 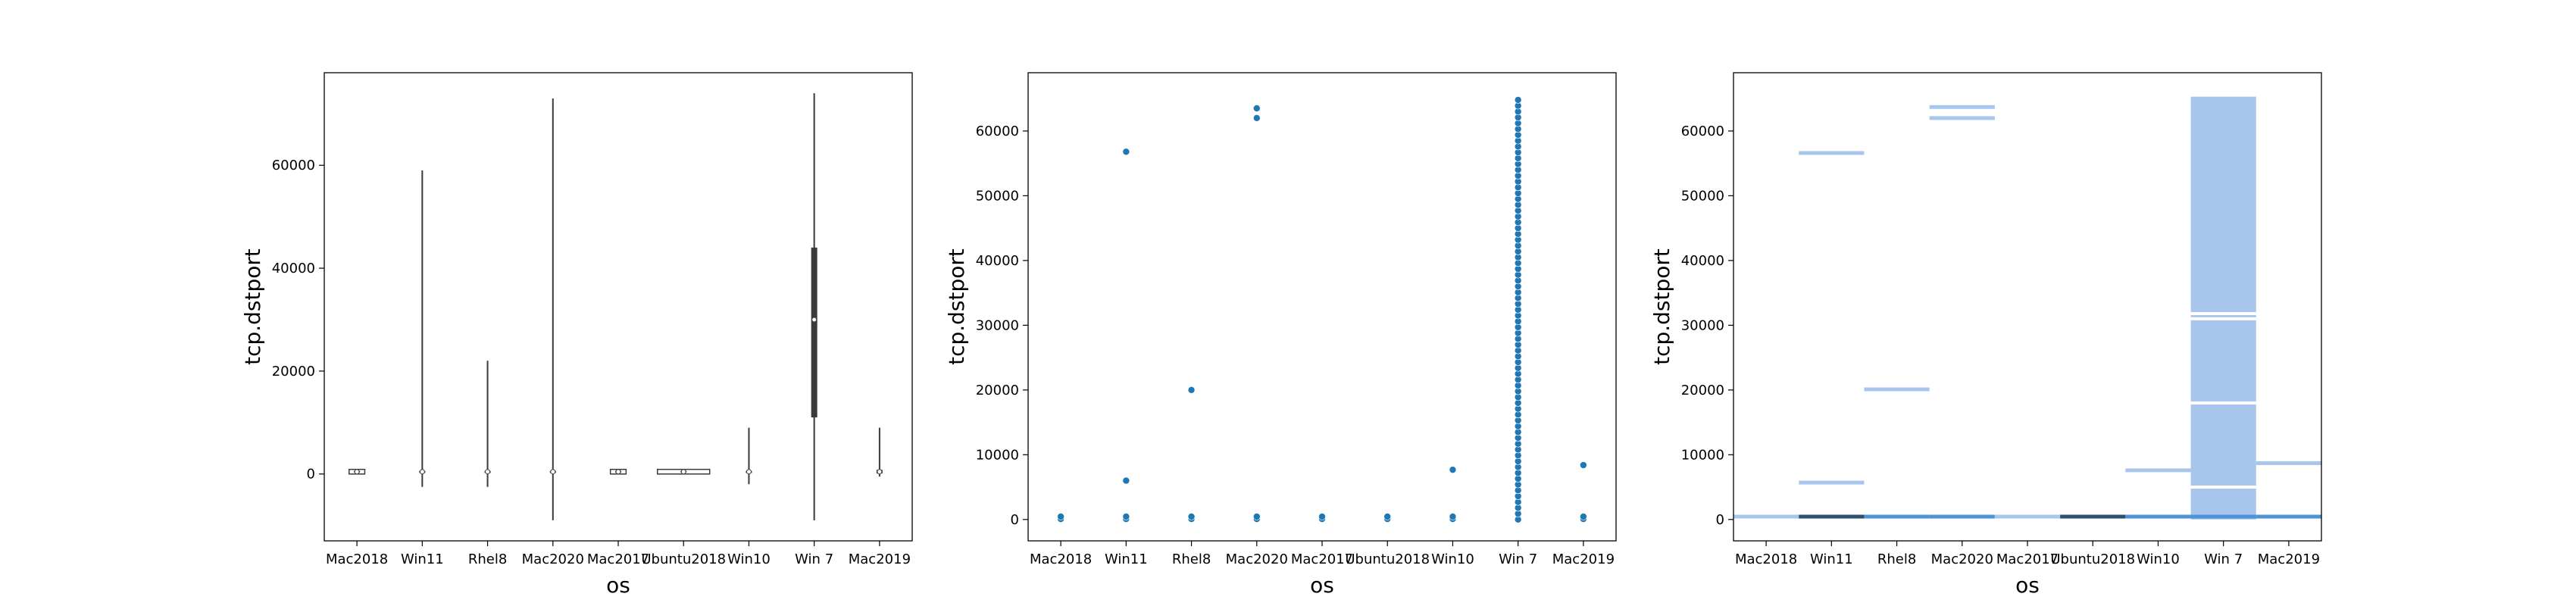 I want to click on y-tick-label: 60000, so click(x=1703, y=131).